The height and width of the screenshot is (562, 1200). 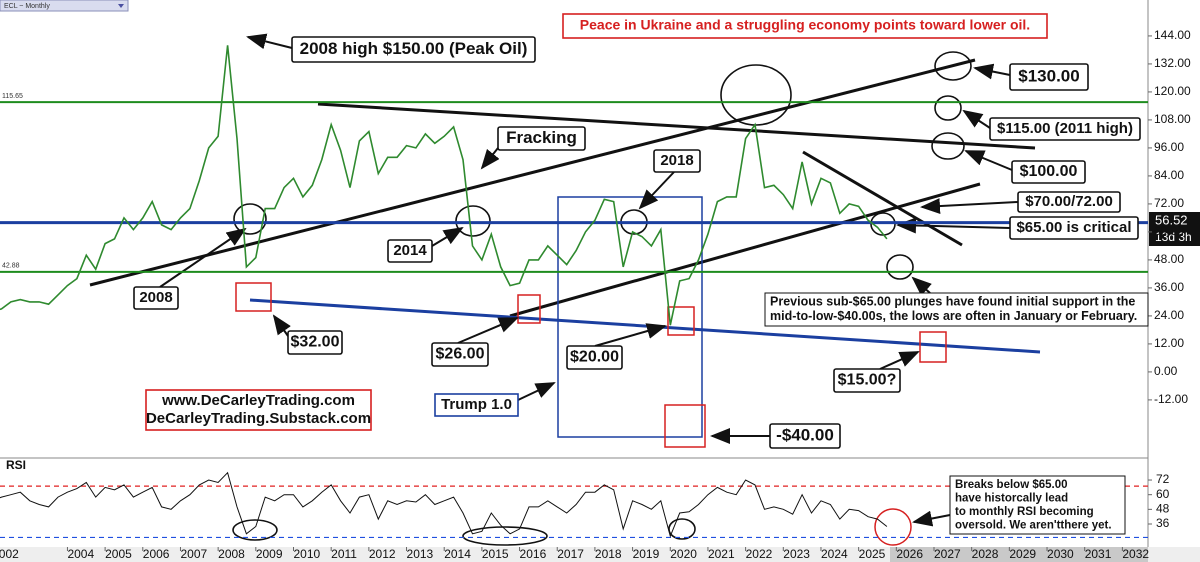 I want to click on price-tag-box, so click(x=1174, y=229).